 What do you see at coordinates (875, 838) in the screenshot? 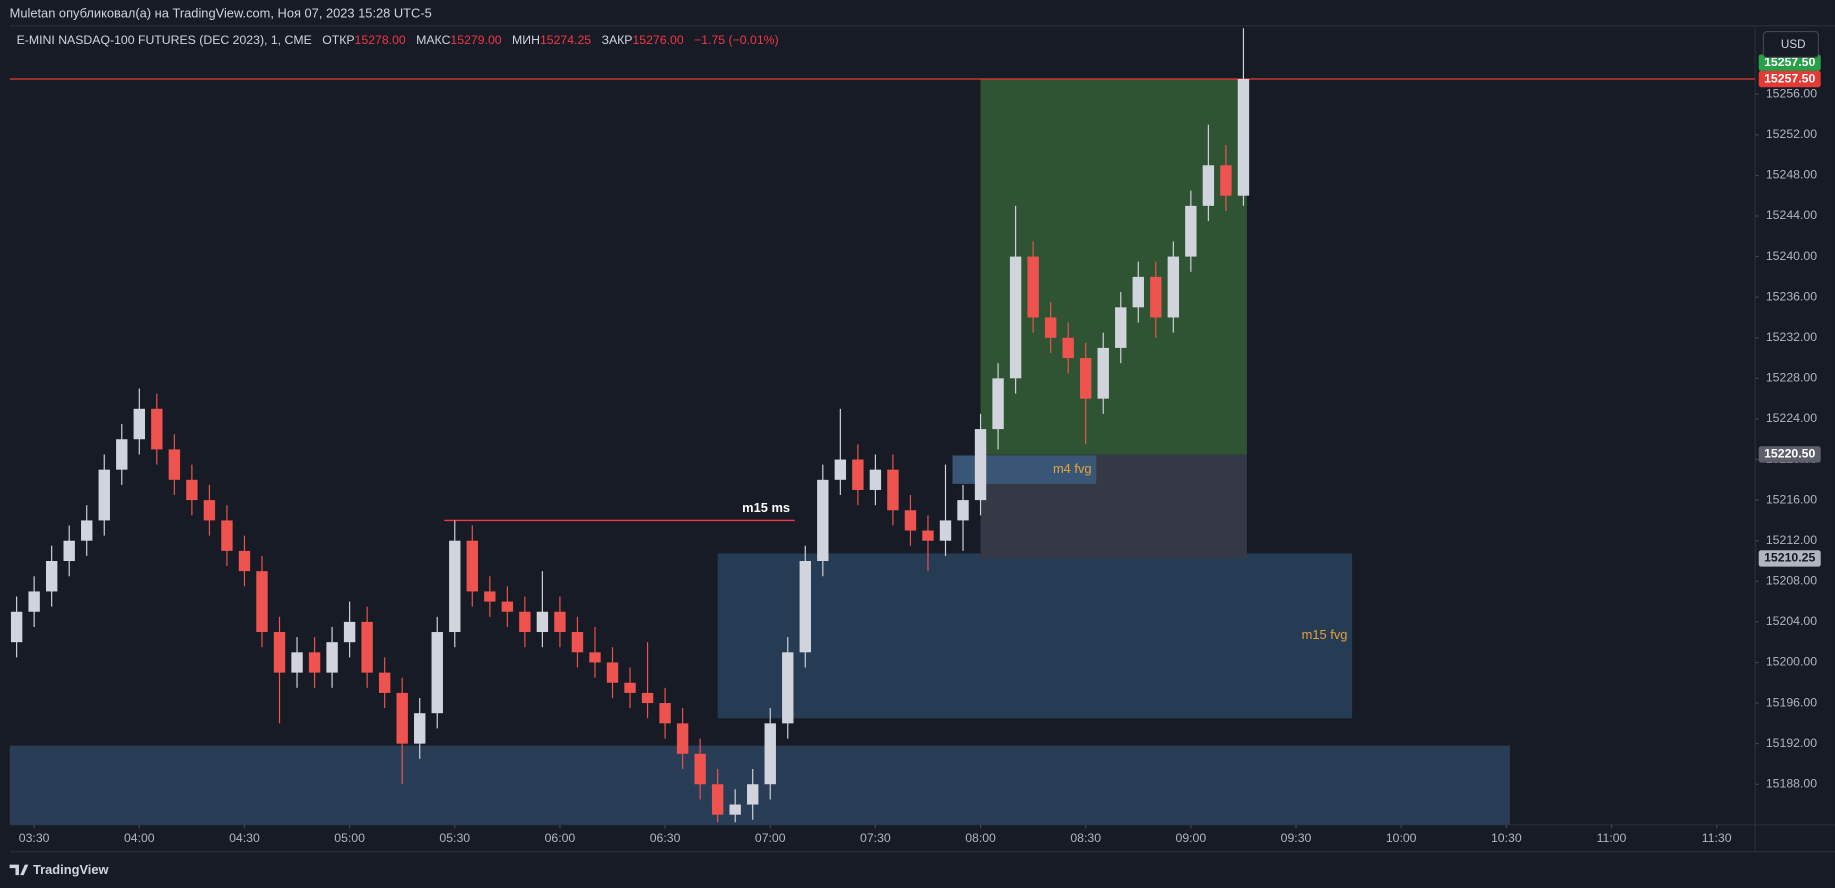
I see `x-tick-label: 07:30` at bounding box center [875, 838].